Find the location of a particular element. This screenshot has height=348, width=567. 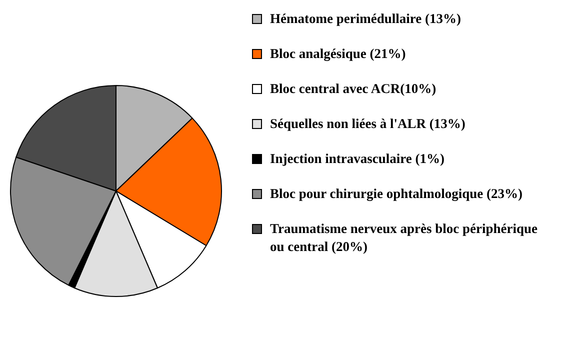

legend-label: Séquelles non liées à l'ALR (13%) is located at coordinates (368, 124).